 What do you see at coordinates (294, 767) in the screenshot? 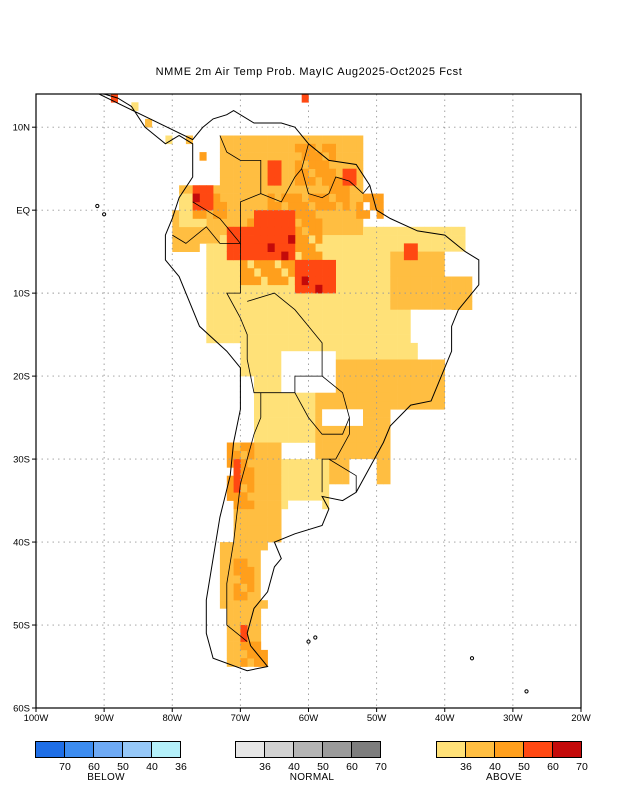
I see `legend-normal-tick: 40` at bounding box center [294, 767].